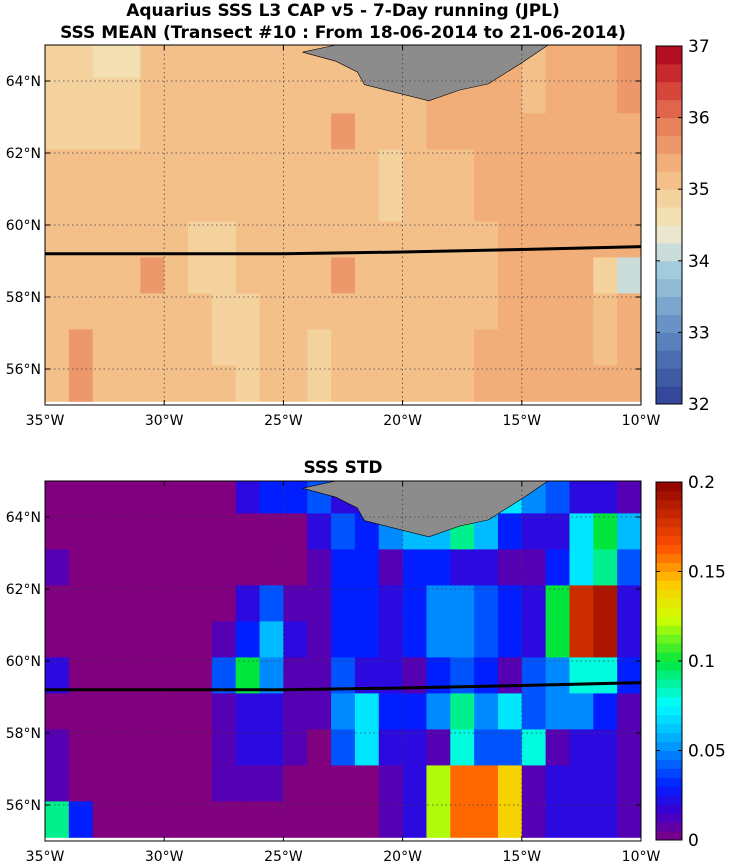 This screenshot has height=865, width=731. What do you see at coordinates (699, 405) in the screenshot?
I see `colorbar-tick-label: 32` at bounding box center [699, 405].